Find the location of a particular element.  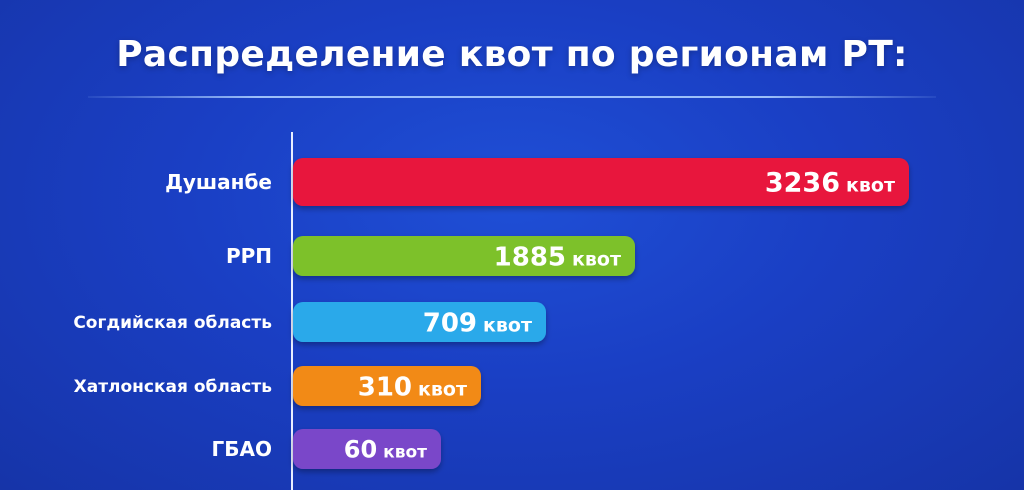

value-label-3: 709 квот is located at coordinates (477, 323).